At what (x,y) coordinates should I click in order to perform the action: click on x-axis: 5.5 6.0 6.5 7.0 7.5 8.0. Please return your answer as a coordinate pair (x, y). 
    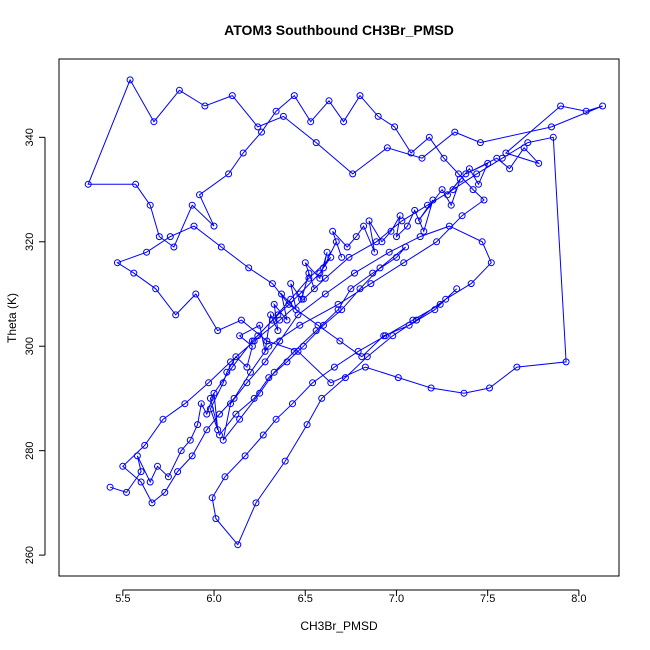
    Looking at the image, I should click on (351, 597).